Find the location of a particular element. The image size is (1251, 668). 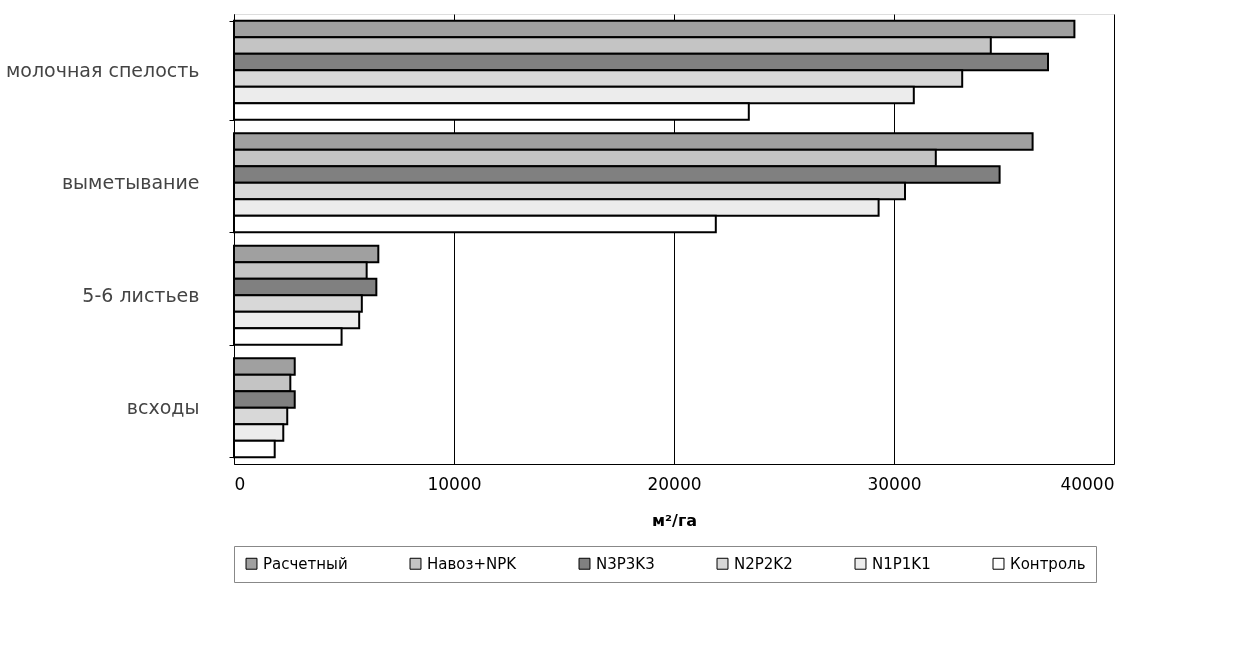

x-tick-label: 30000 is located at coordinates (894, 483).